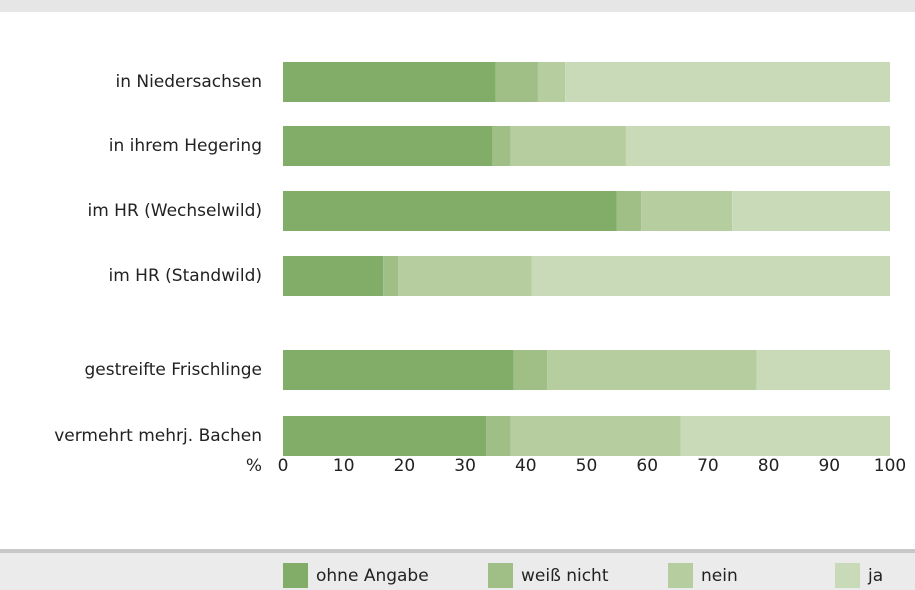 The width and height of the screenshot is (915, 590). Describe the element at coordinates (526, 466) in the screenshot. I see `x-tick-label: 40` at that location.